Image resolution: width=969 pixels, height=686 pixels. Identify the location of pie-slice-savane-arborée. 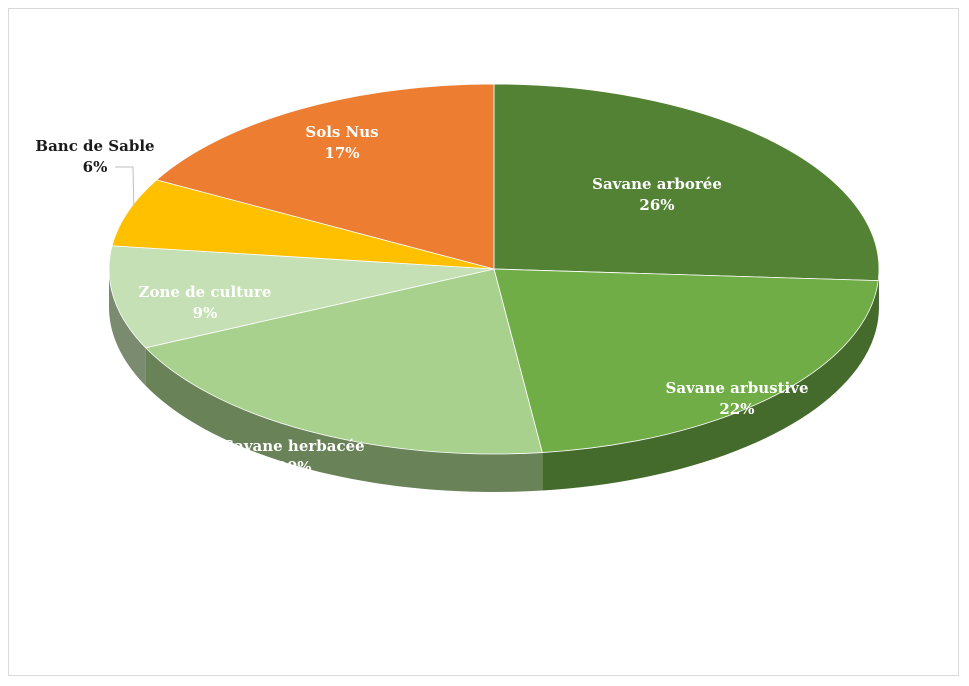
(686, 182).